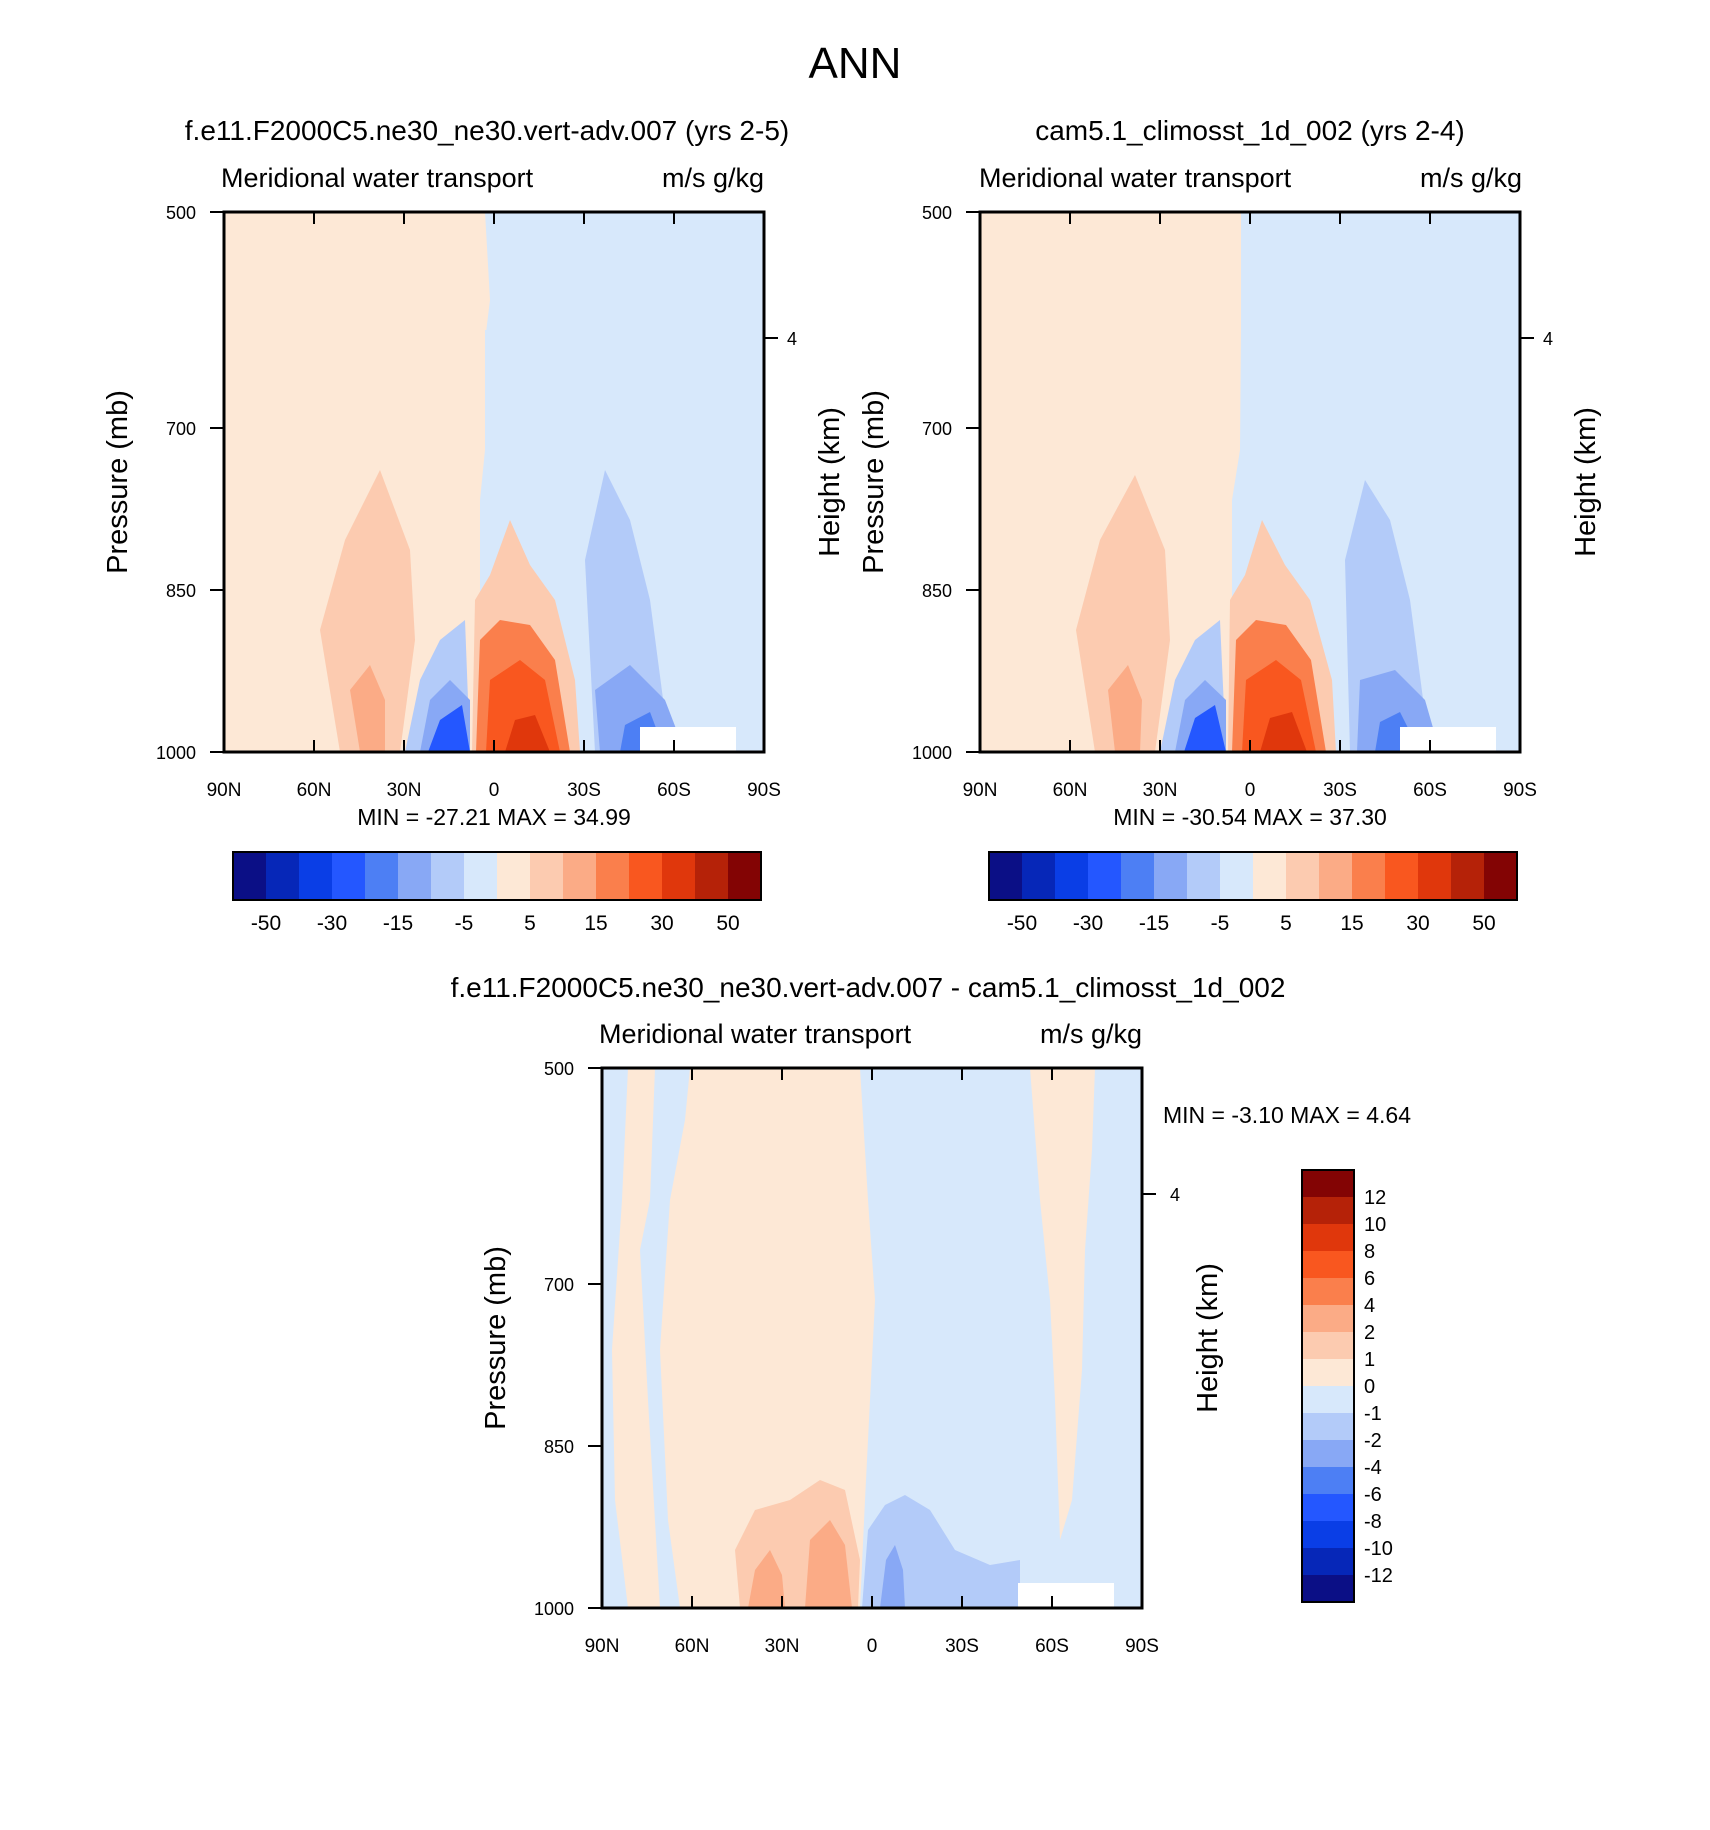 Image resolution: width=1710 pixels, height=1830 pixels. I want to click on panel-3-subtitle-left: Meridional water transport, so click(755, 1034).